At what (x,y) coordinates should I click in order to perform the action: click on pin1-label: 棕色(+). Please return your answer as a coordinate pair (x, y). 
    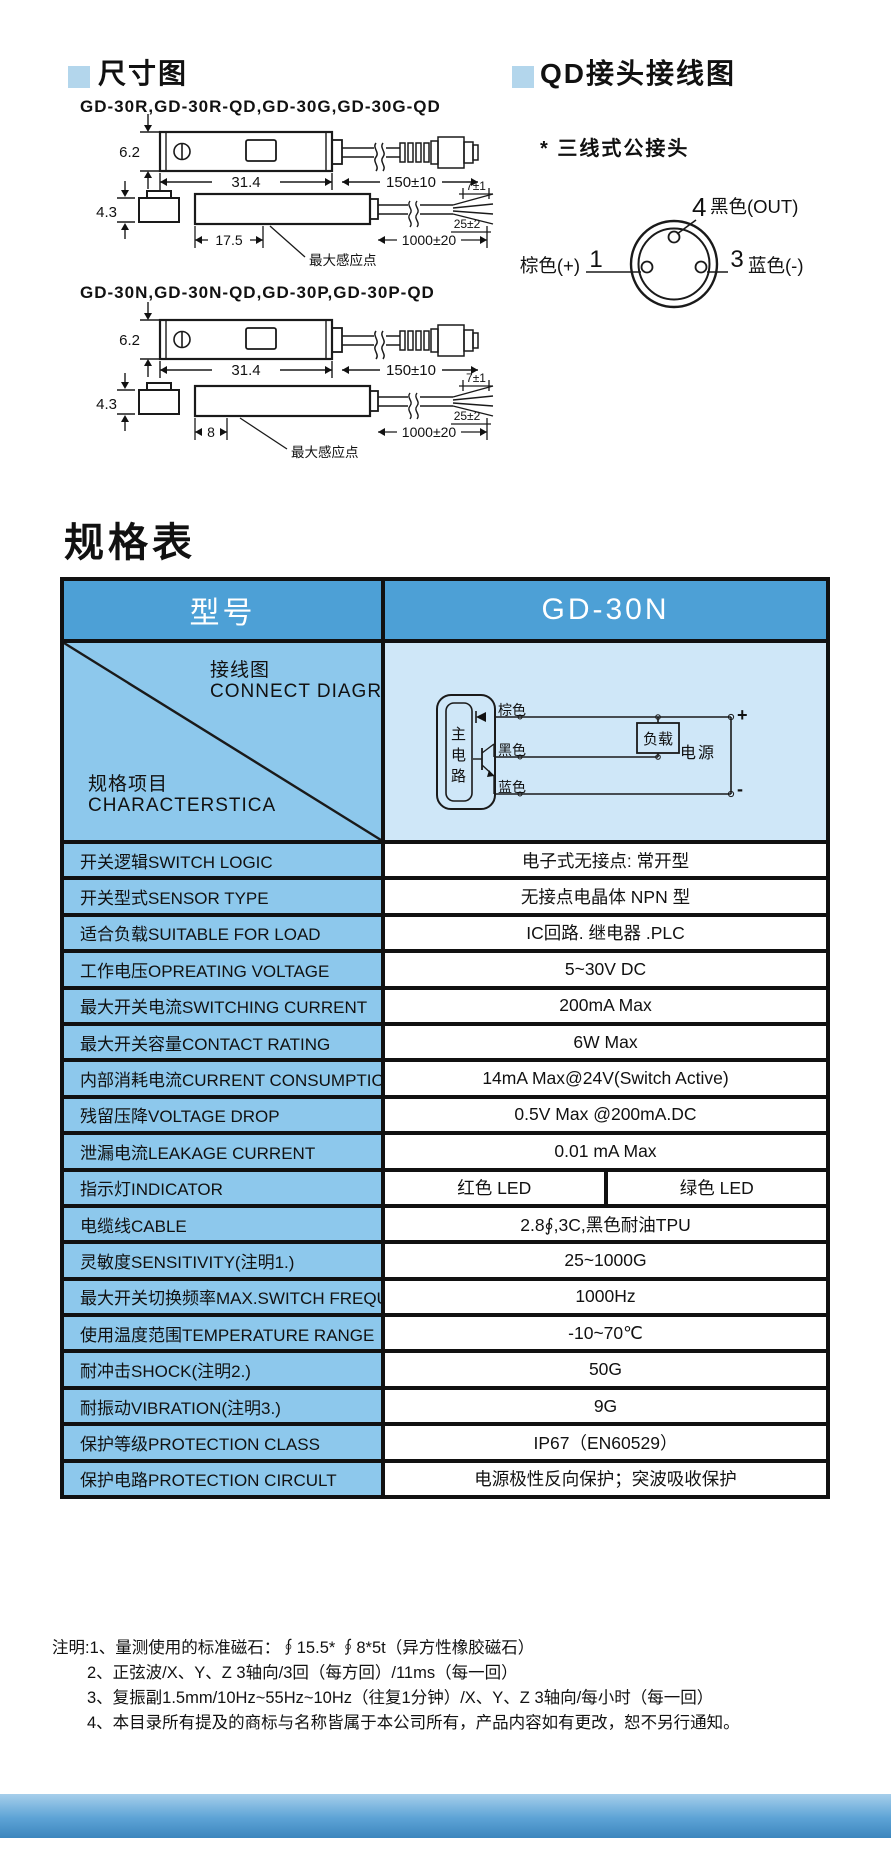
    Looking at the image, I should click on (550, 265).